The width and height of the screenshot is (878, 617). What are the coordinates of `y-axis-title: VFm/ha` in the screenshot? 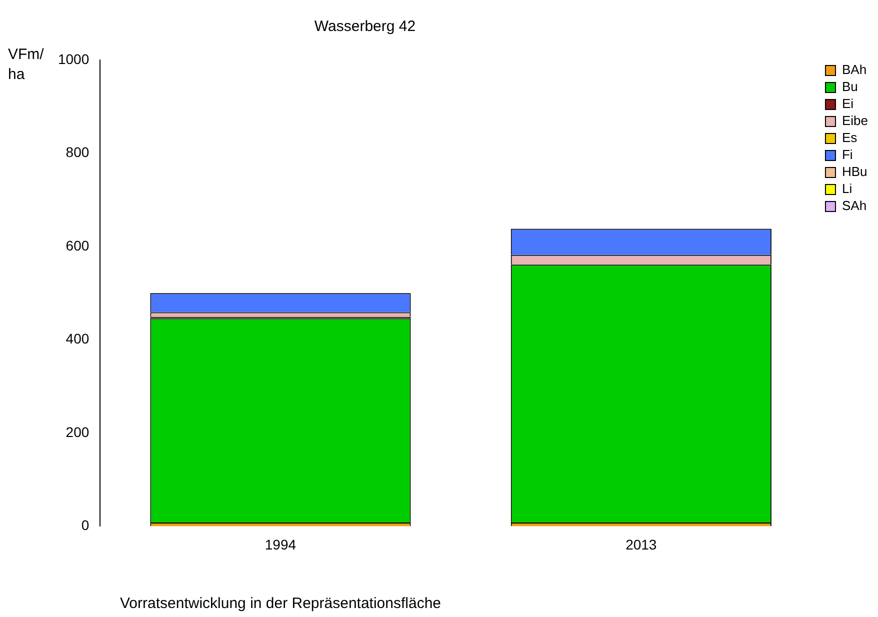 It's located at (26, 65).